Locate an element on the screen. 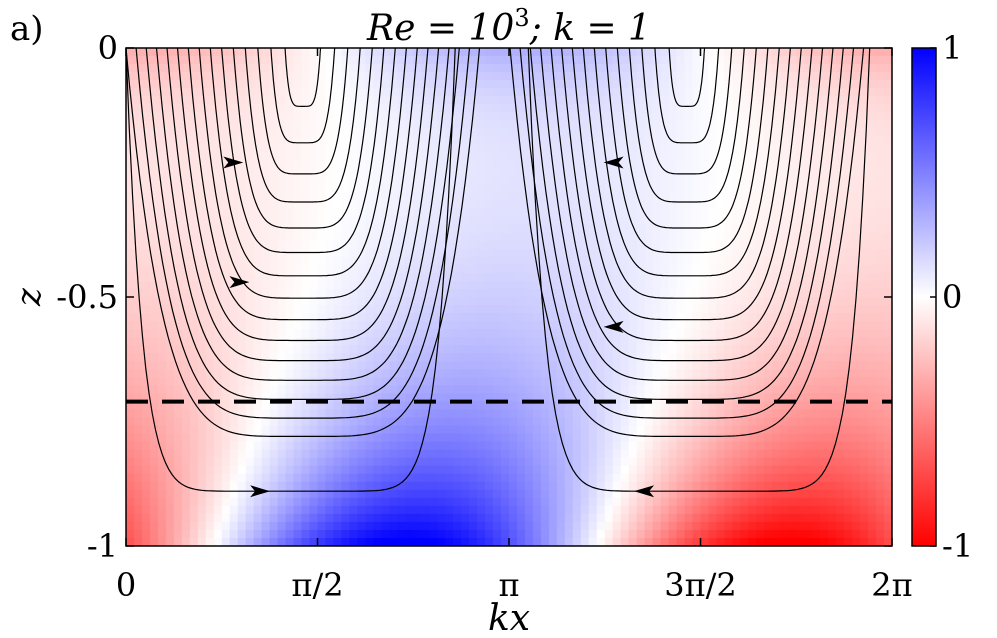 This screenshot has height=638, width=997. title-right: ; k = 1 is located at coordinates (590, 28).